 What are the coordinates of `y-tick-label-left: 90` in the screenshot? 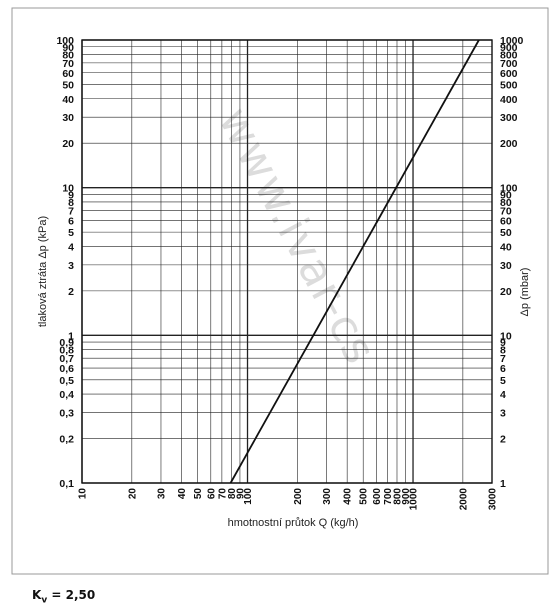 It's located at (68, 48).